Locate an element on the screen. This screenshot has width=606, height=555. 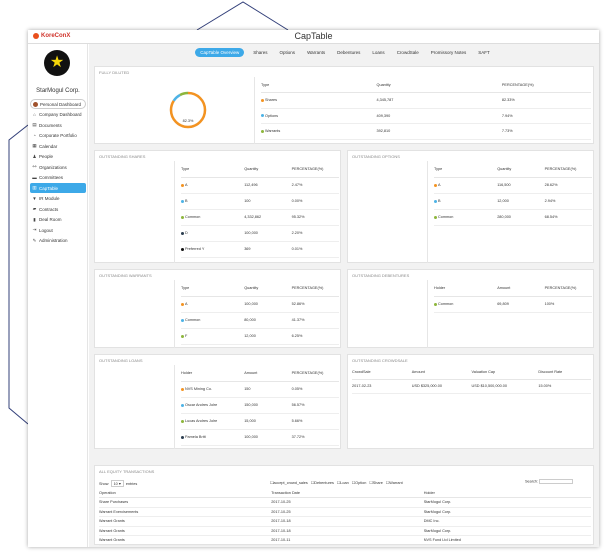
cell-value: 7.73% is located at coordinates (507, 131).